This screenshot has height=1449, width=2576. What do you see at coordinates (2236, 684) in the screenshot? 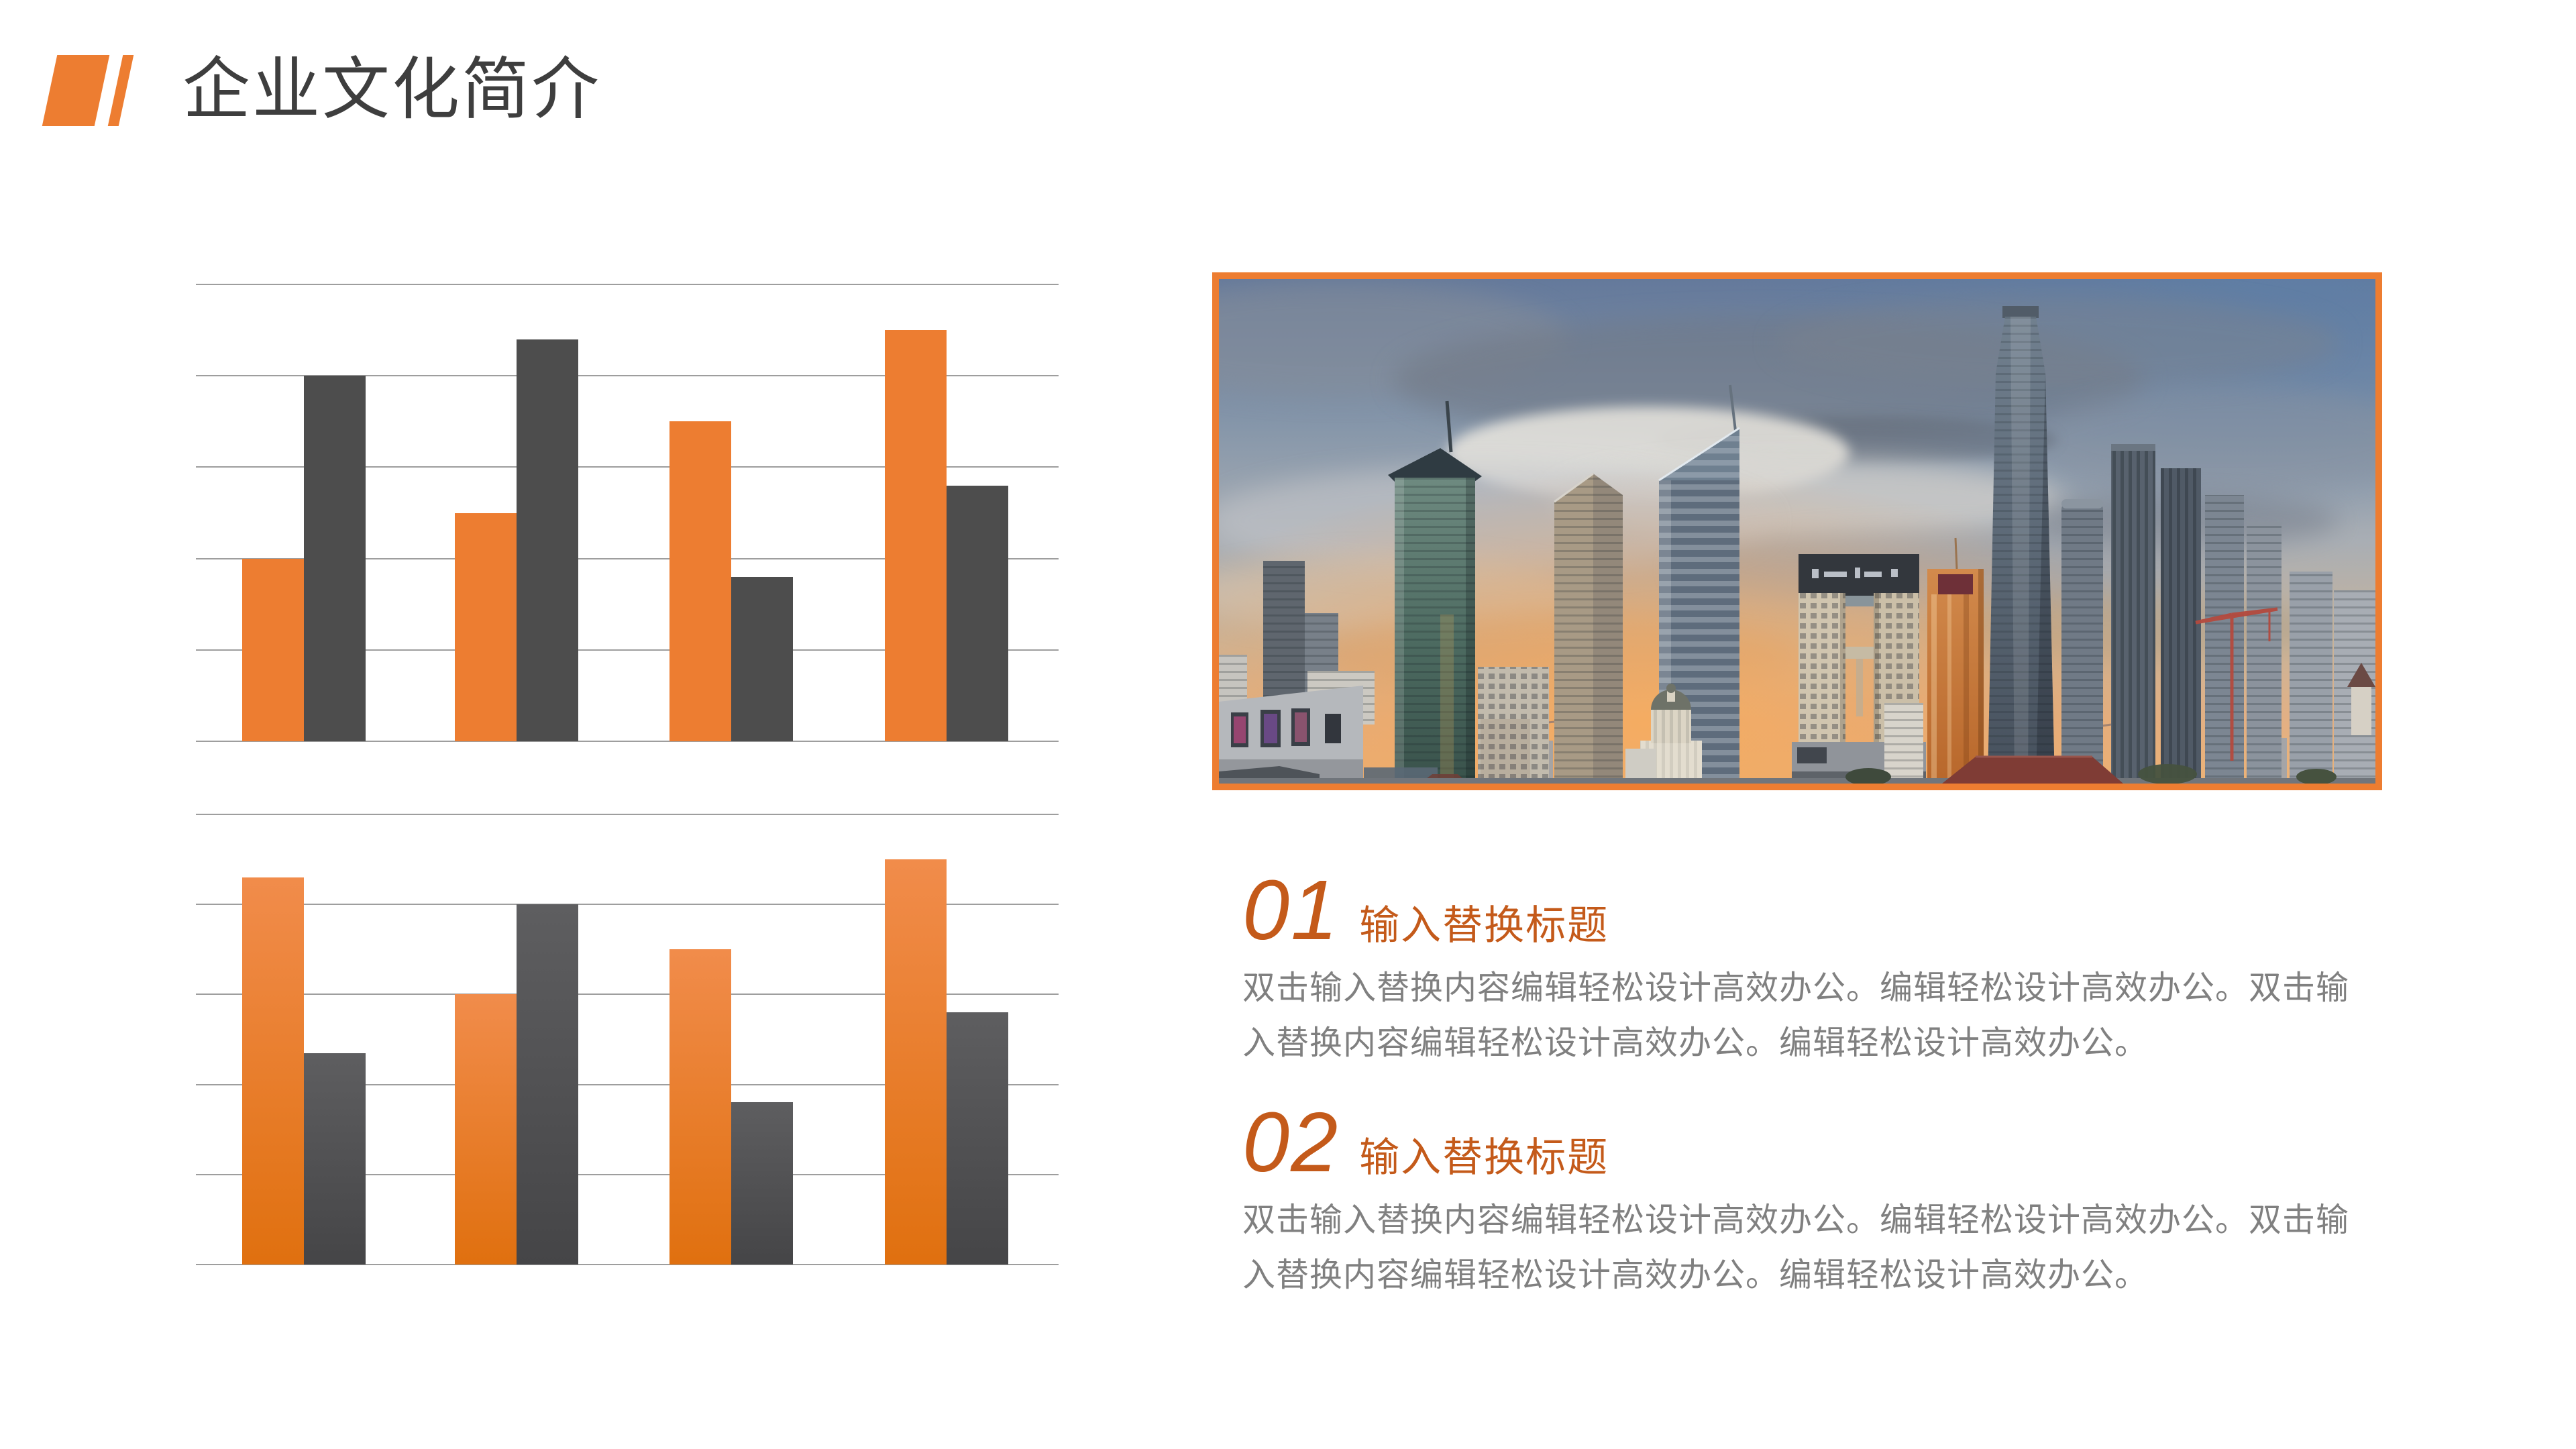
I see `crane` at bounding box center [2236, 684].